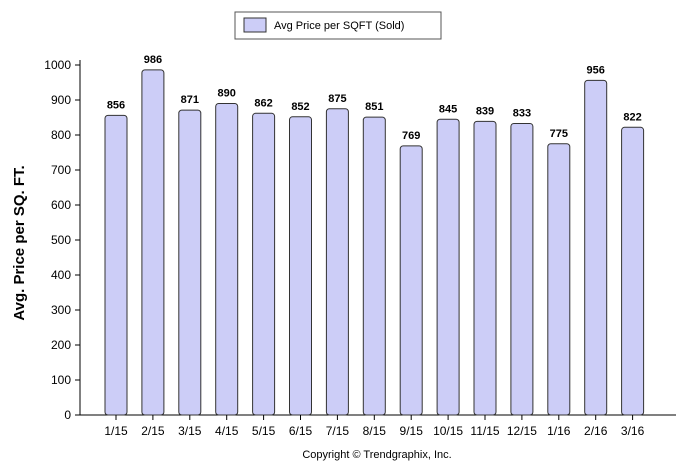 Image resolution: width=693 pixels, height=470 pixels. Describe the element at coordinates (19, 242) in the screenshot. I see `y-axis-label: Avg. Price per SQ. FT.` at that location.